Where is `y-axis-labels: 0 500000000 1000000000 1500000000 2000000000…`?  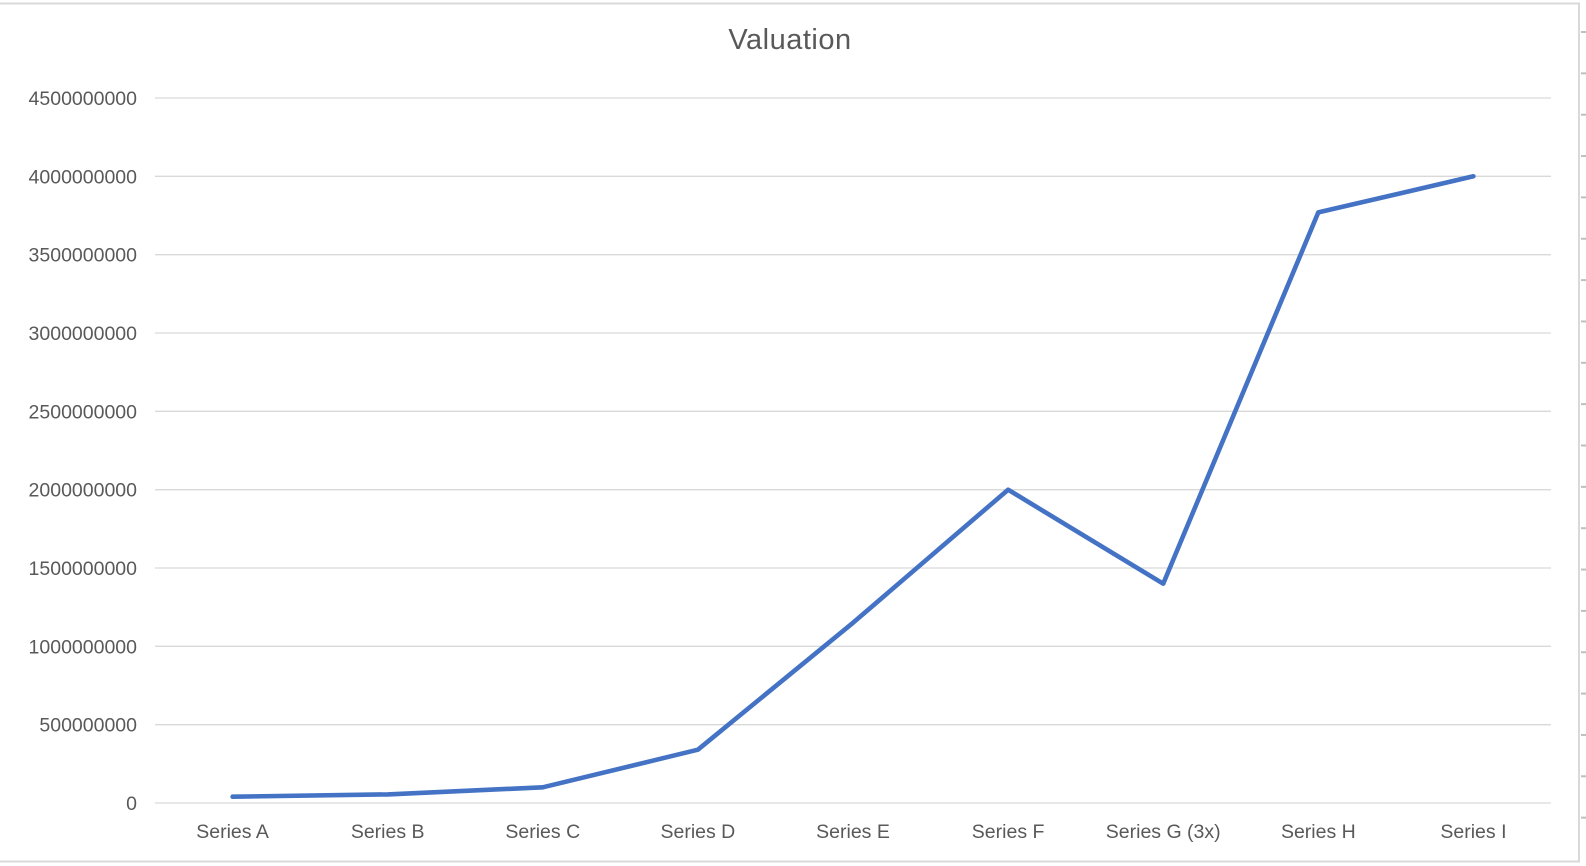 y-axis-labels: 0 500000000 1000000000 1500000000 2000000000… is located at coordinates (83, 451).